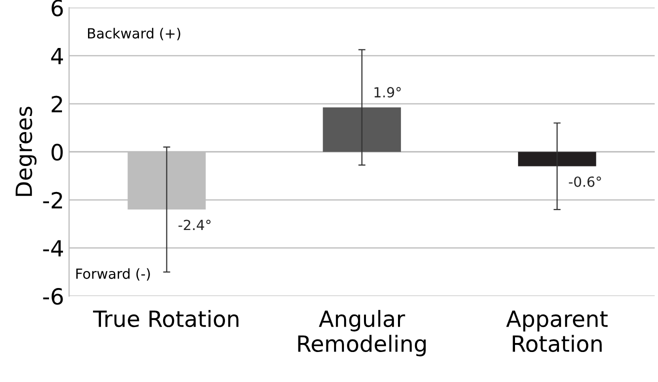 The image size is (658, 382). Describe the element at coordinates (134, 34) in the screenshot. I see `annotation: Backward (+)` at that location.